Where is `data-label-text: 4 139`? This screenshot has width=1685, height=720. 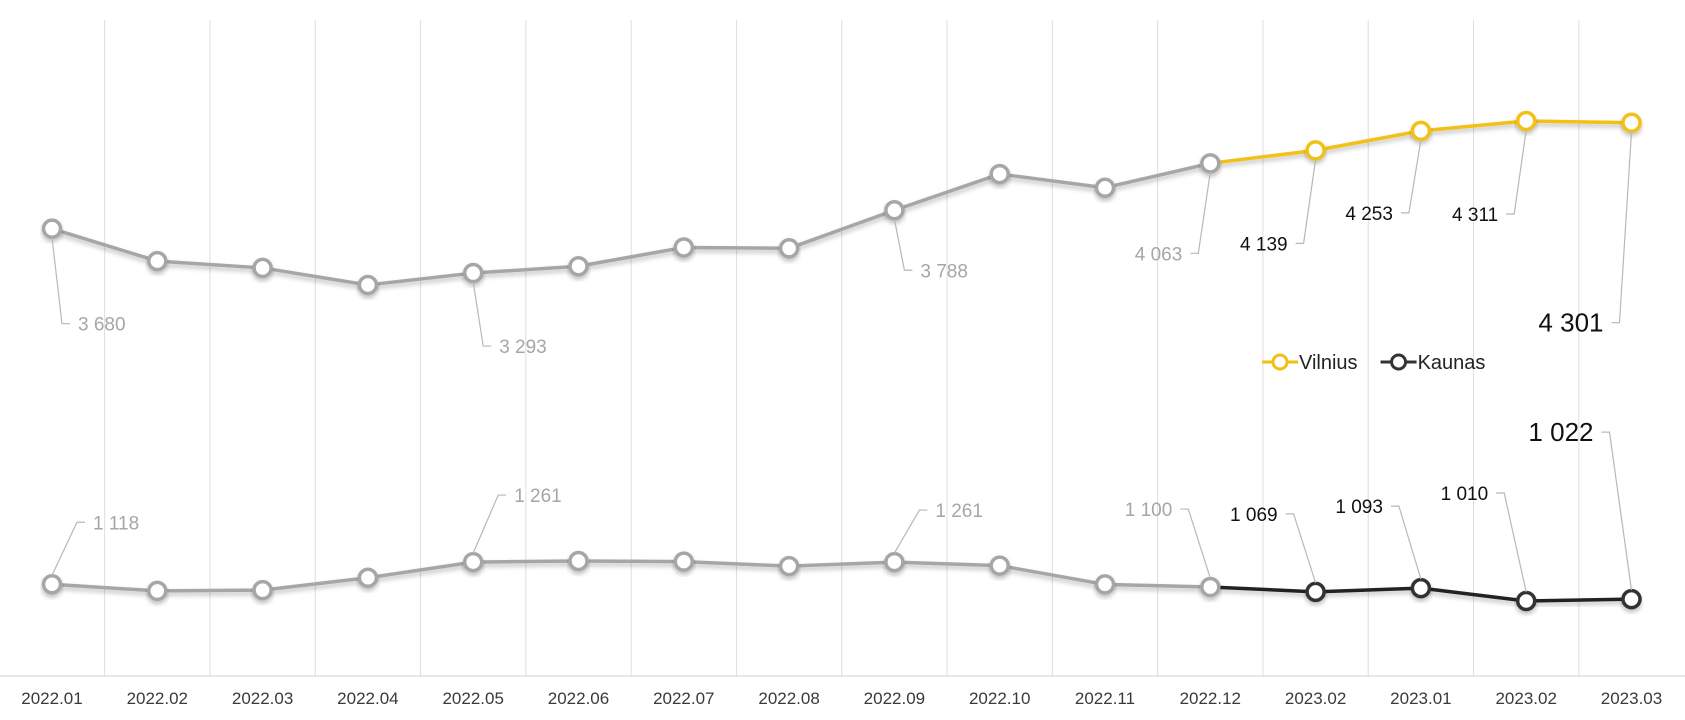
data-label-text: 4 139 is located at coordinates (1264, 244).